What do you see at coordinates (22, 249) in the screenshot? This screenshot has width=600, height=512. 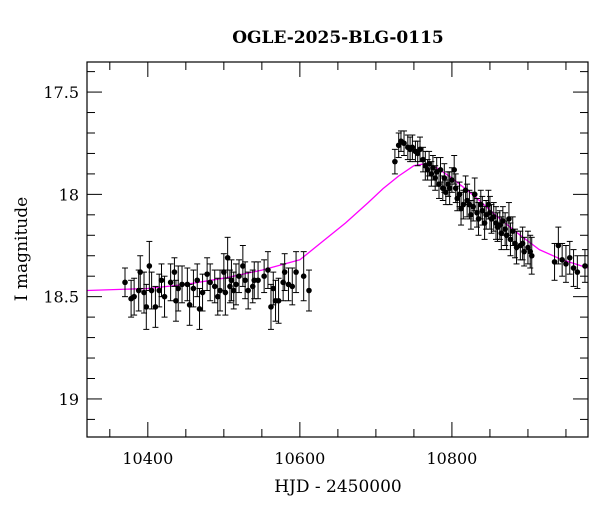 I see `y-axis-label: I magnitude` at bounding box center [22, 249].